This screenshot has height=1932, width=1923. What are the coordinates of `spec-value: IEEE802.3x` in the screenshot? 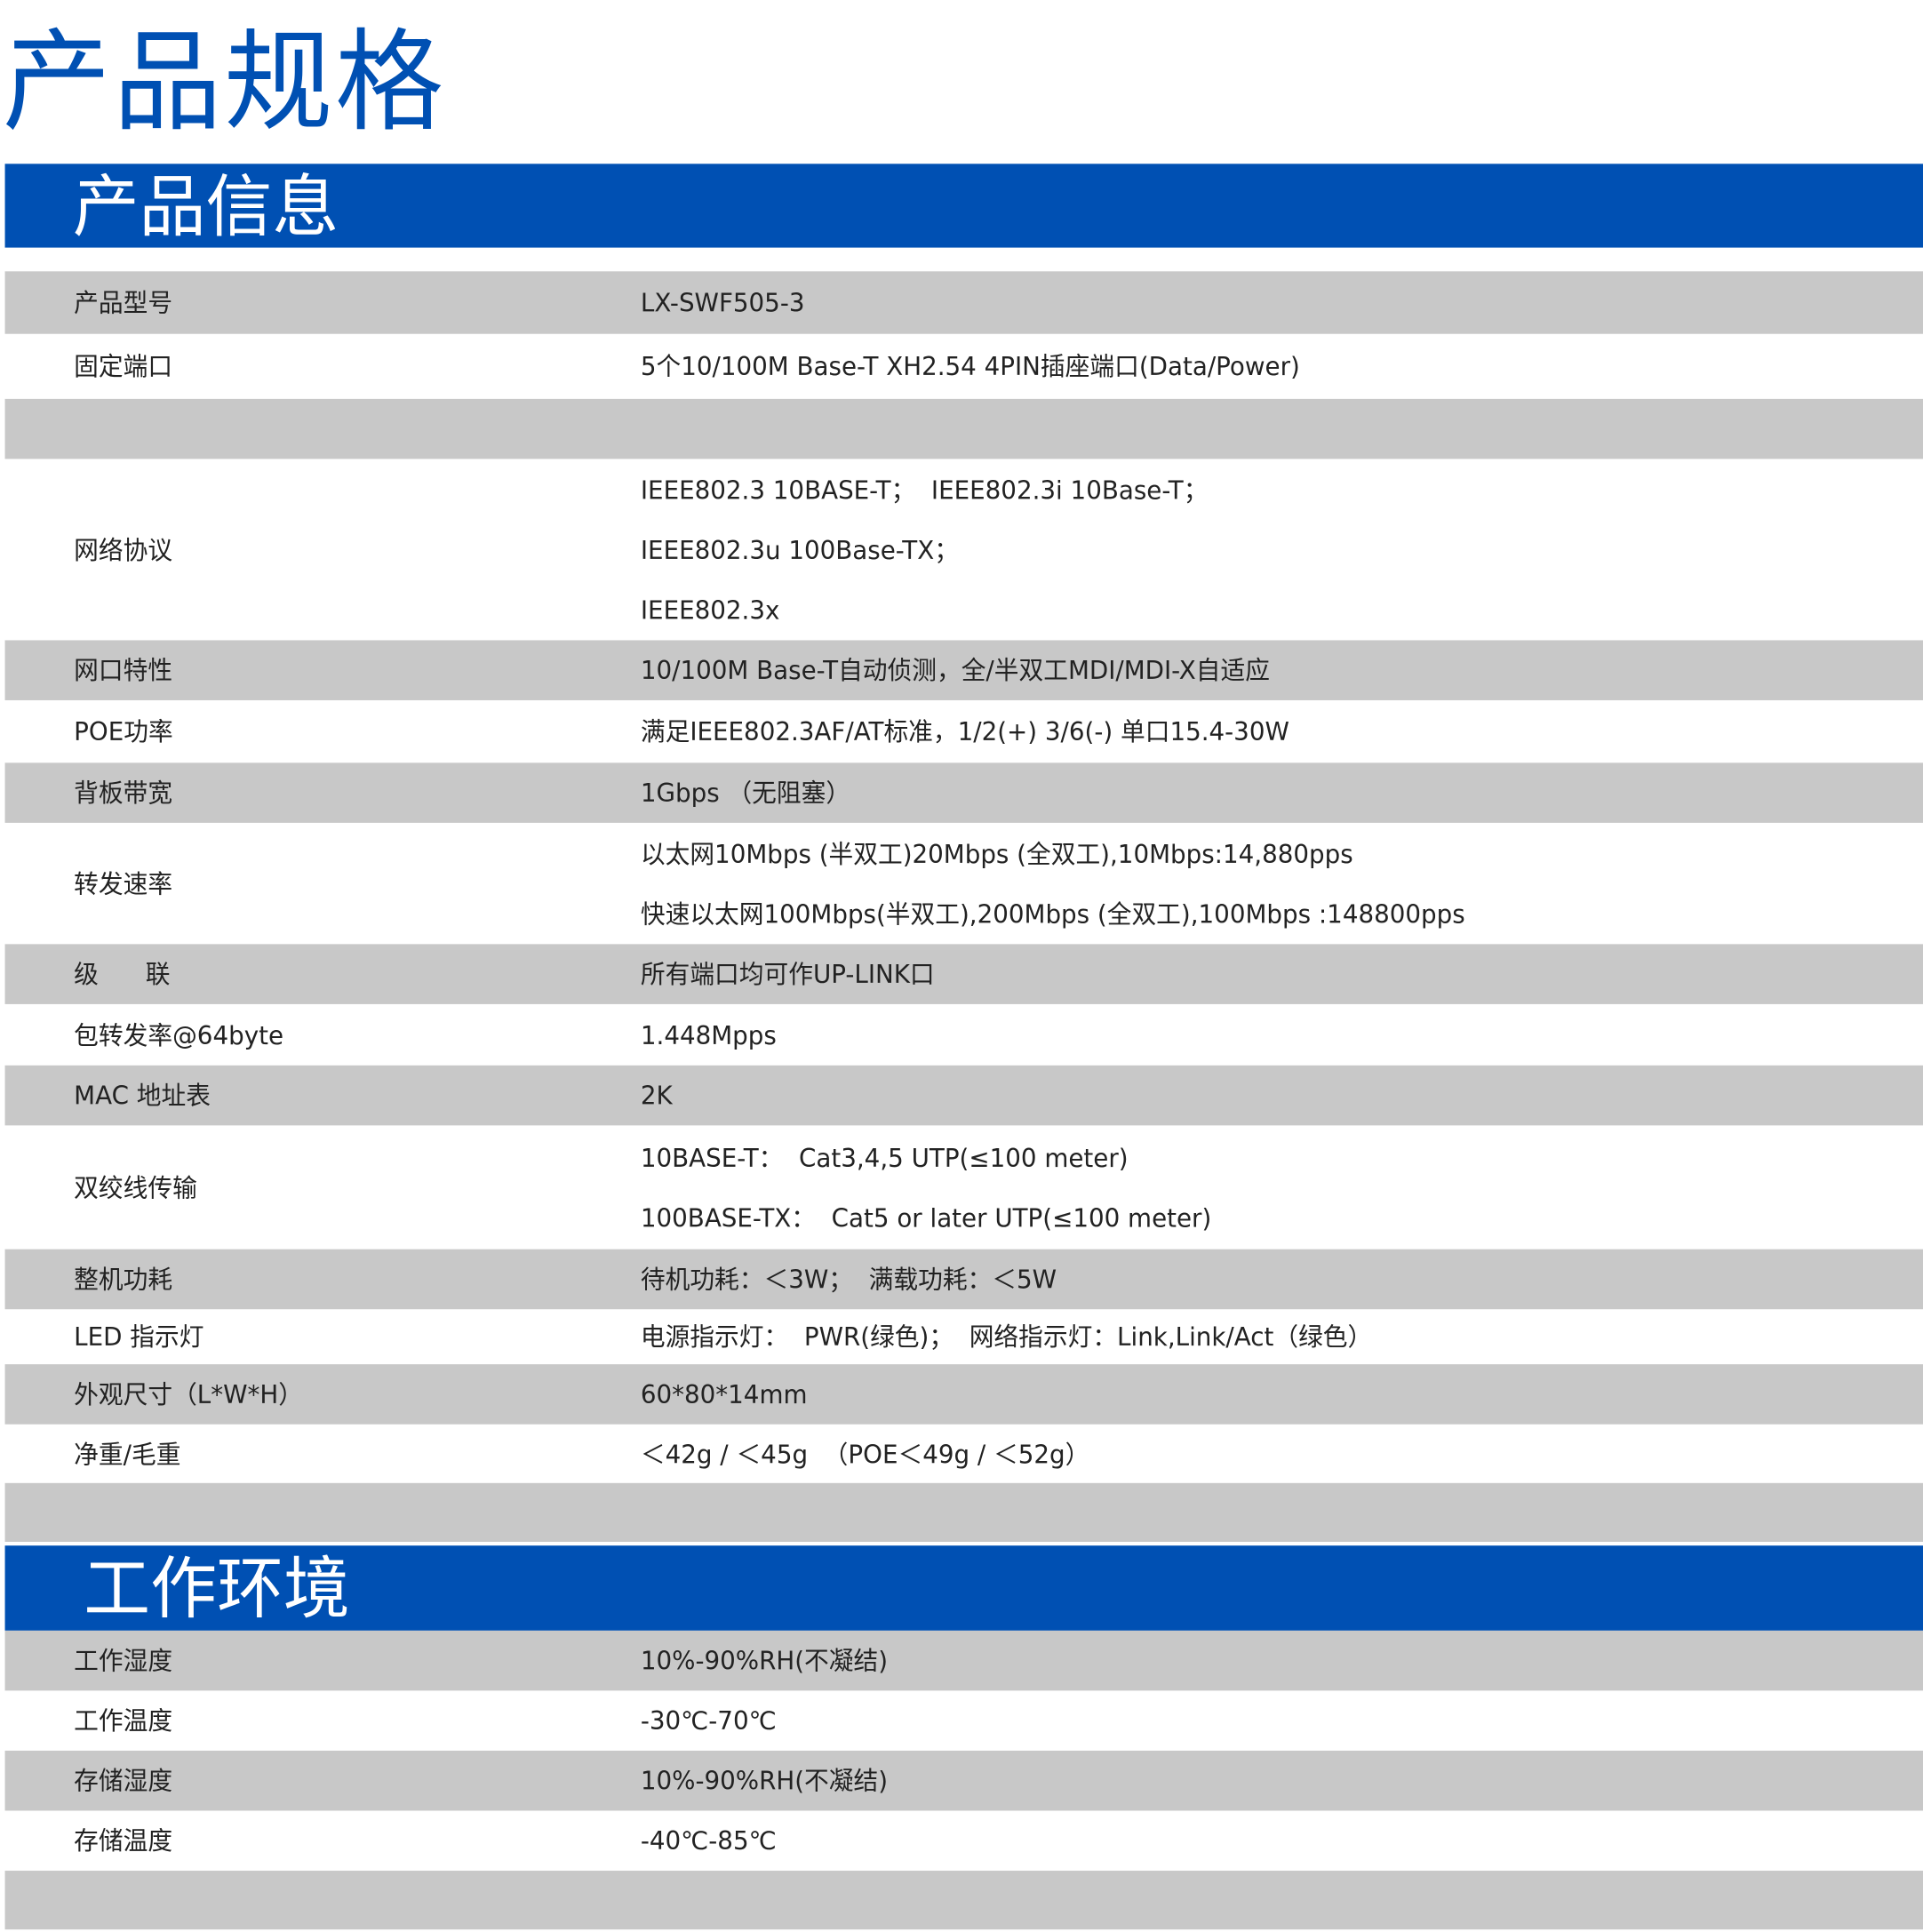 It's located at (710, 610).